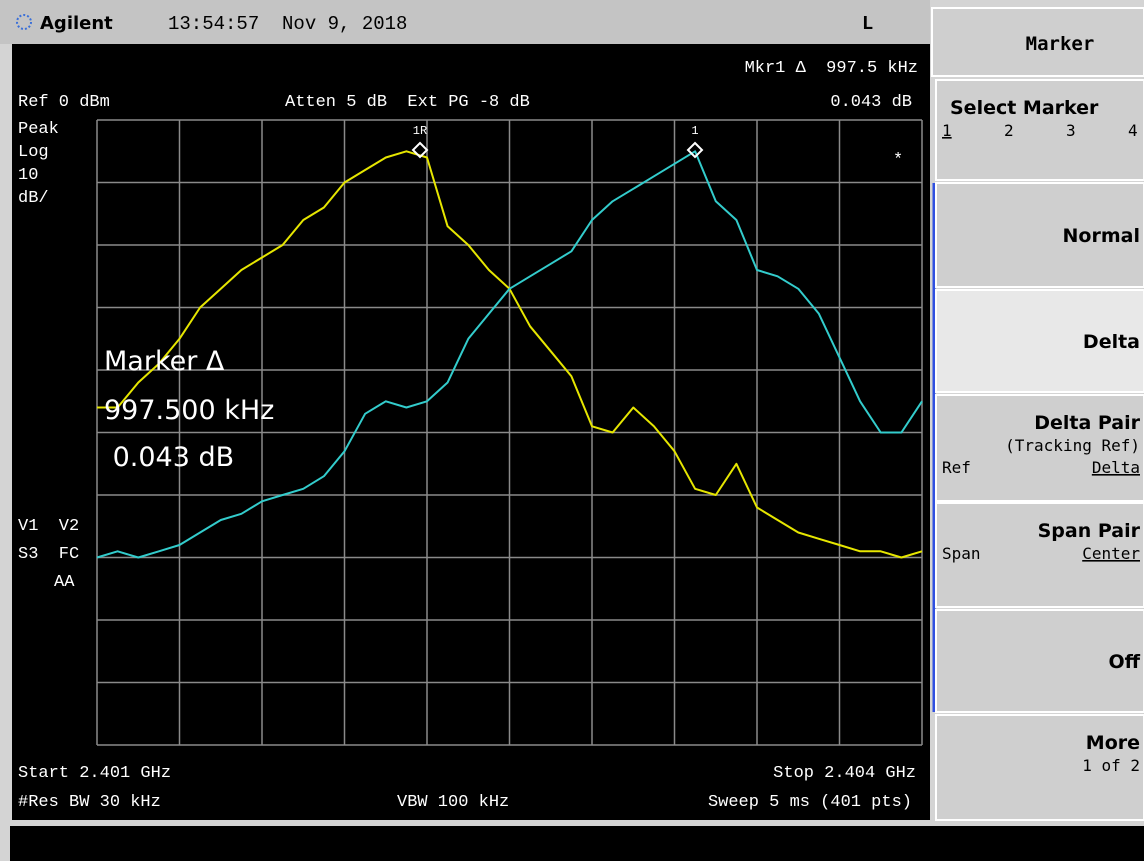  I want to click on status: AA, so click(64, 582).